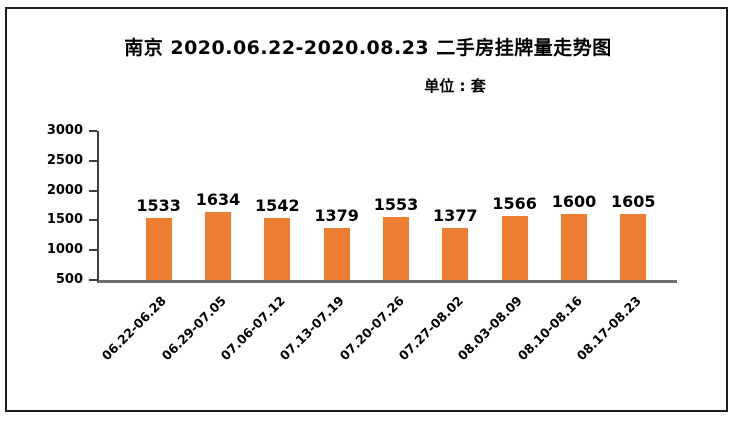 The width and height of the screenshot is (736, 421). I want to click on bar-value-label: 1553, so click(396, 205).